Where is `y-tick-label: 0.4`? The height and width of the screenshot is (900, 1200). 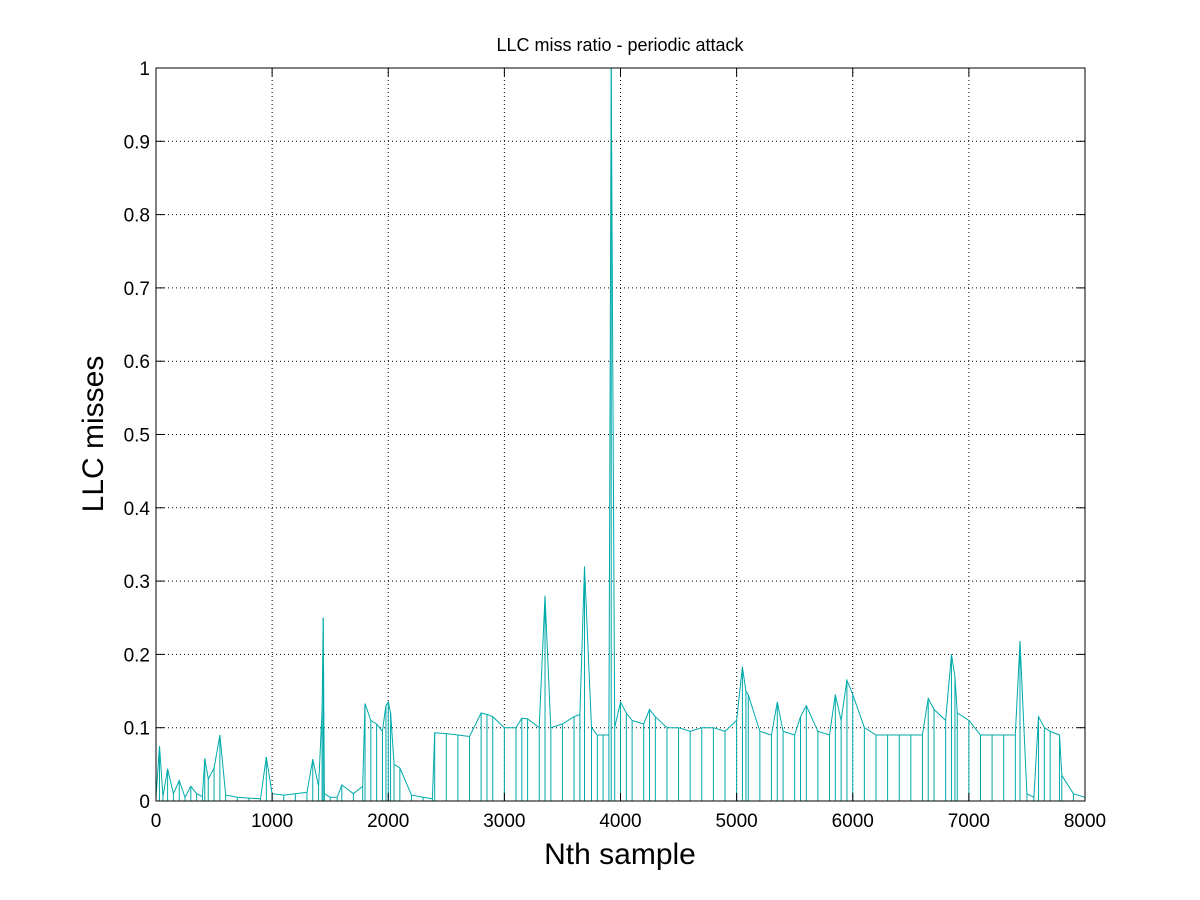 y-tick-label: 0.4 is located at coordinates (137, 509).